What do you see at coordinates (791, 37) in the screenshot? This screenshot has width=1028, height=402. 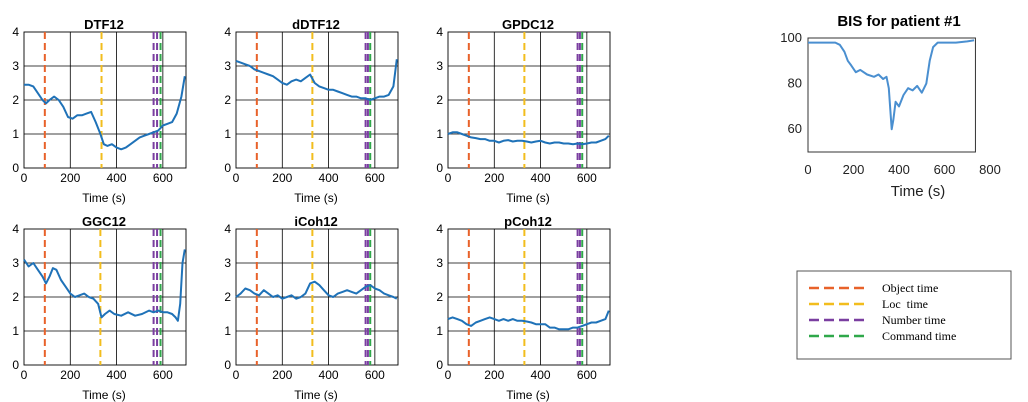 I see `y-tick-label: 100` at bounding box center [791, 37].